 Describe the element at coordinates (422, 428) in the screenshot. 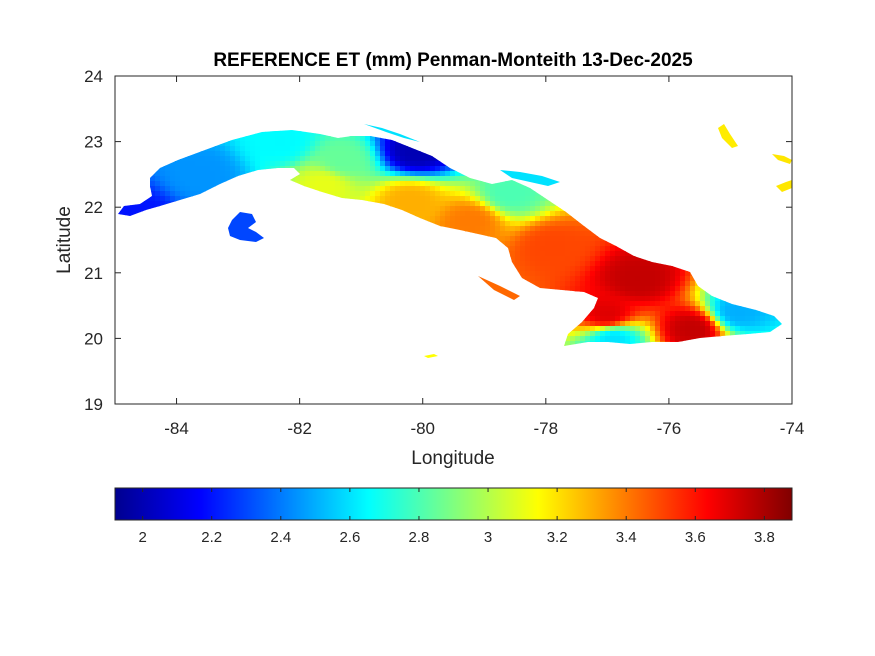

I see `x-tick-label: -80` at that location.